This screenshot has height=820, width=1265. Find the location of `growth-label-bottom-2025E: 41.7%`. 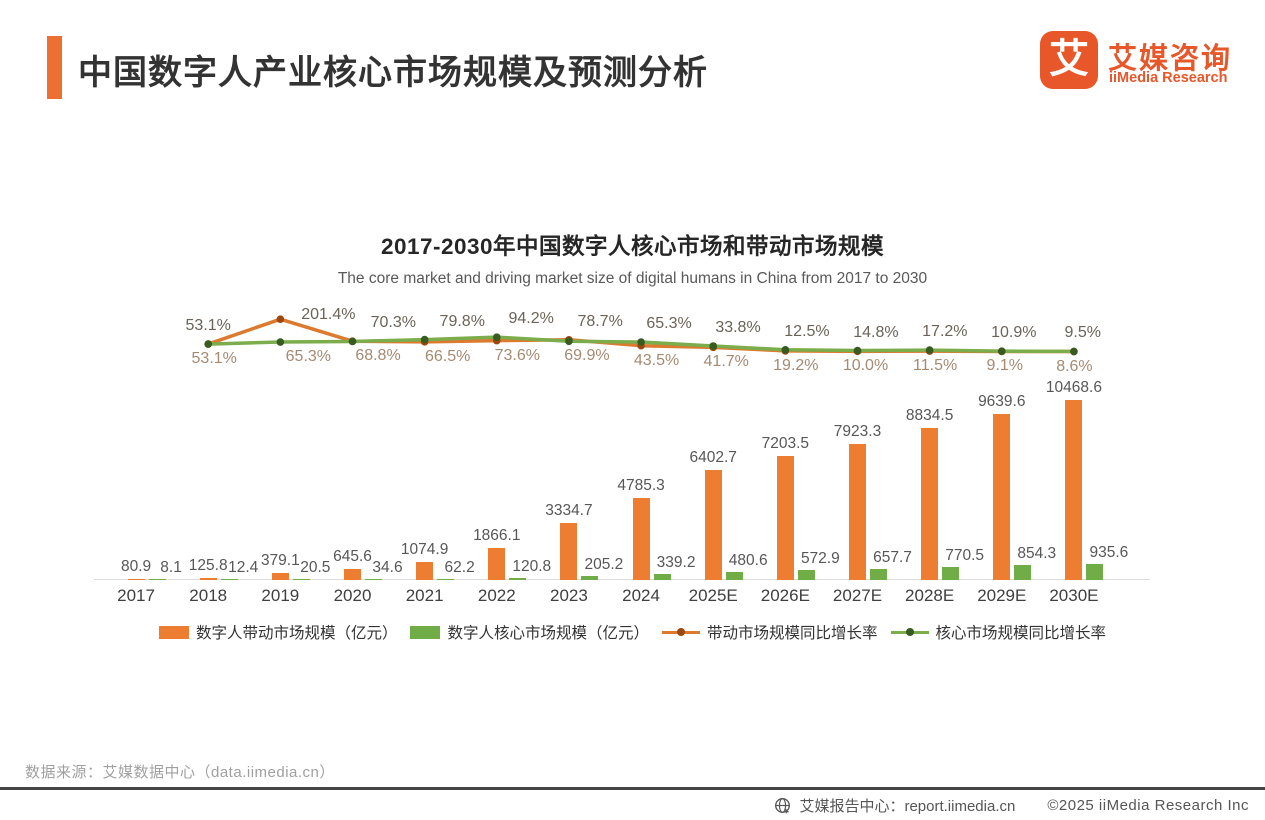

growth-label-bottom-2025E: 41.7% is located at coordinates (726, 362).